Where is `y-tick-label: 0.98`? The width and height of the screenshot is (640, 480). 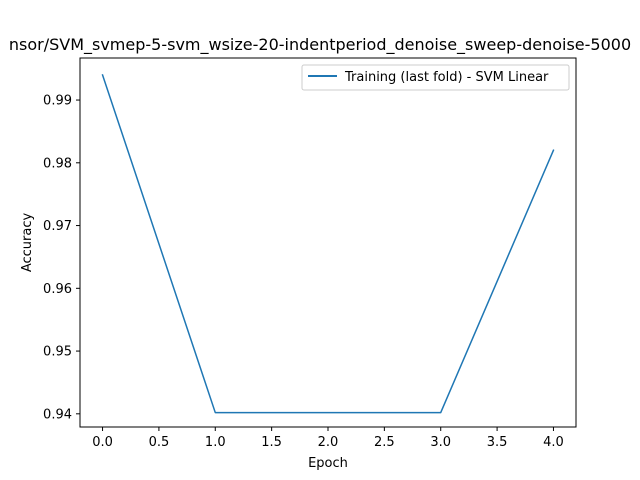
y-tick-label: 0.98 is located at coordinates (57, 163).